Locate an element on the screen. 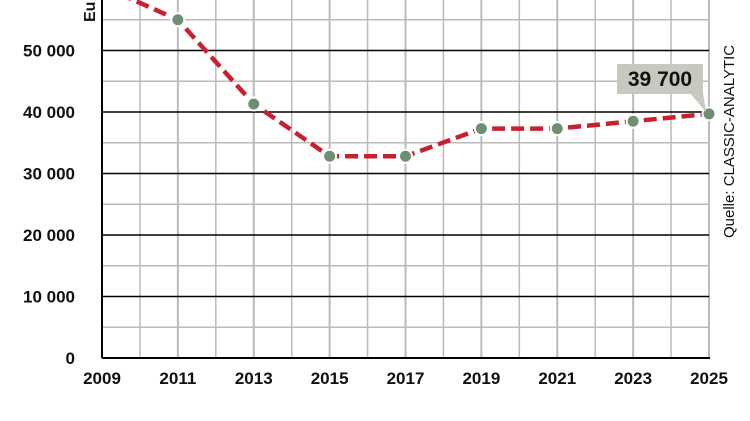  x-tick-labels: 2009 2011 2013 2015 2017 2019 2021 2023 2025 is located at coordinates (405, 378).